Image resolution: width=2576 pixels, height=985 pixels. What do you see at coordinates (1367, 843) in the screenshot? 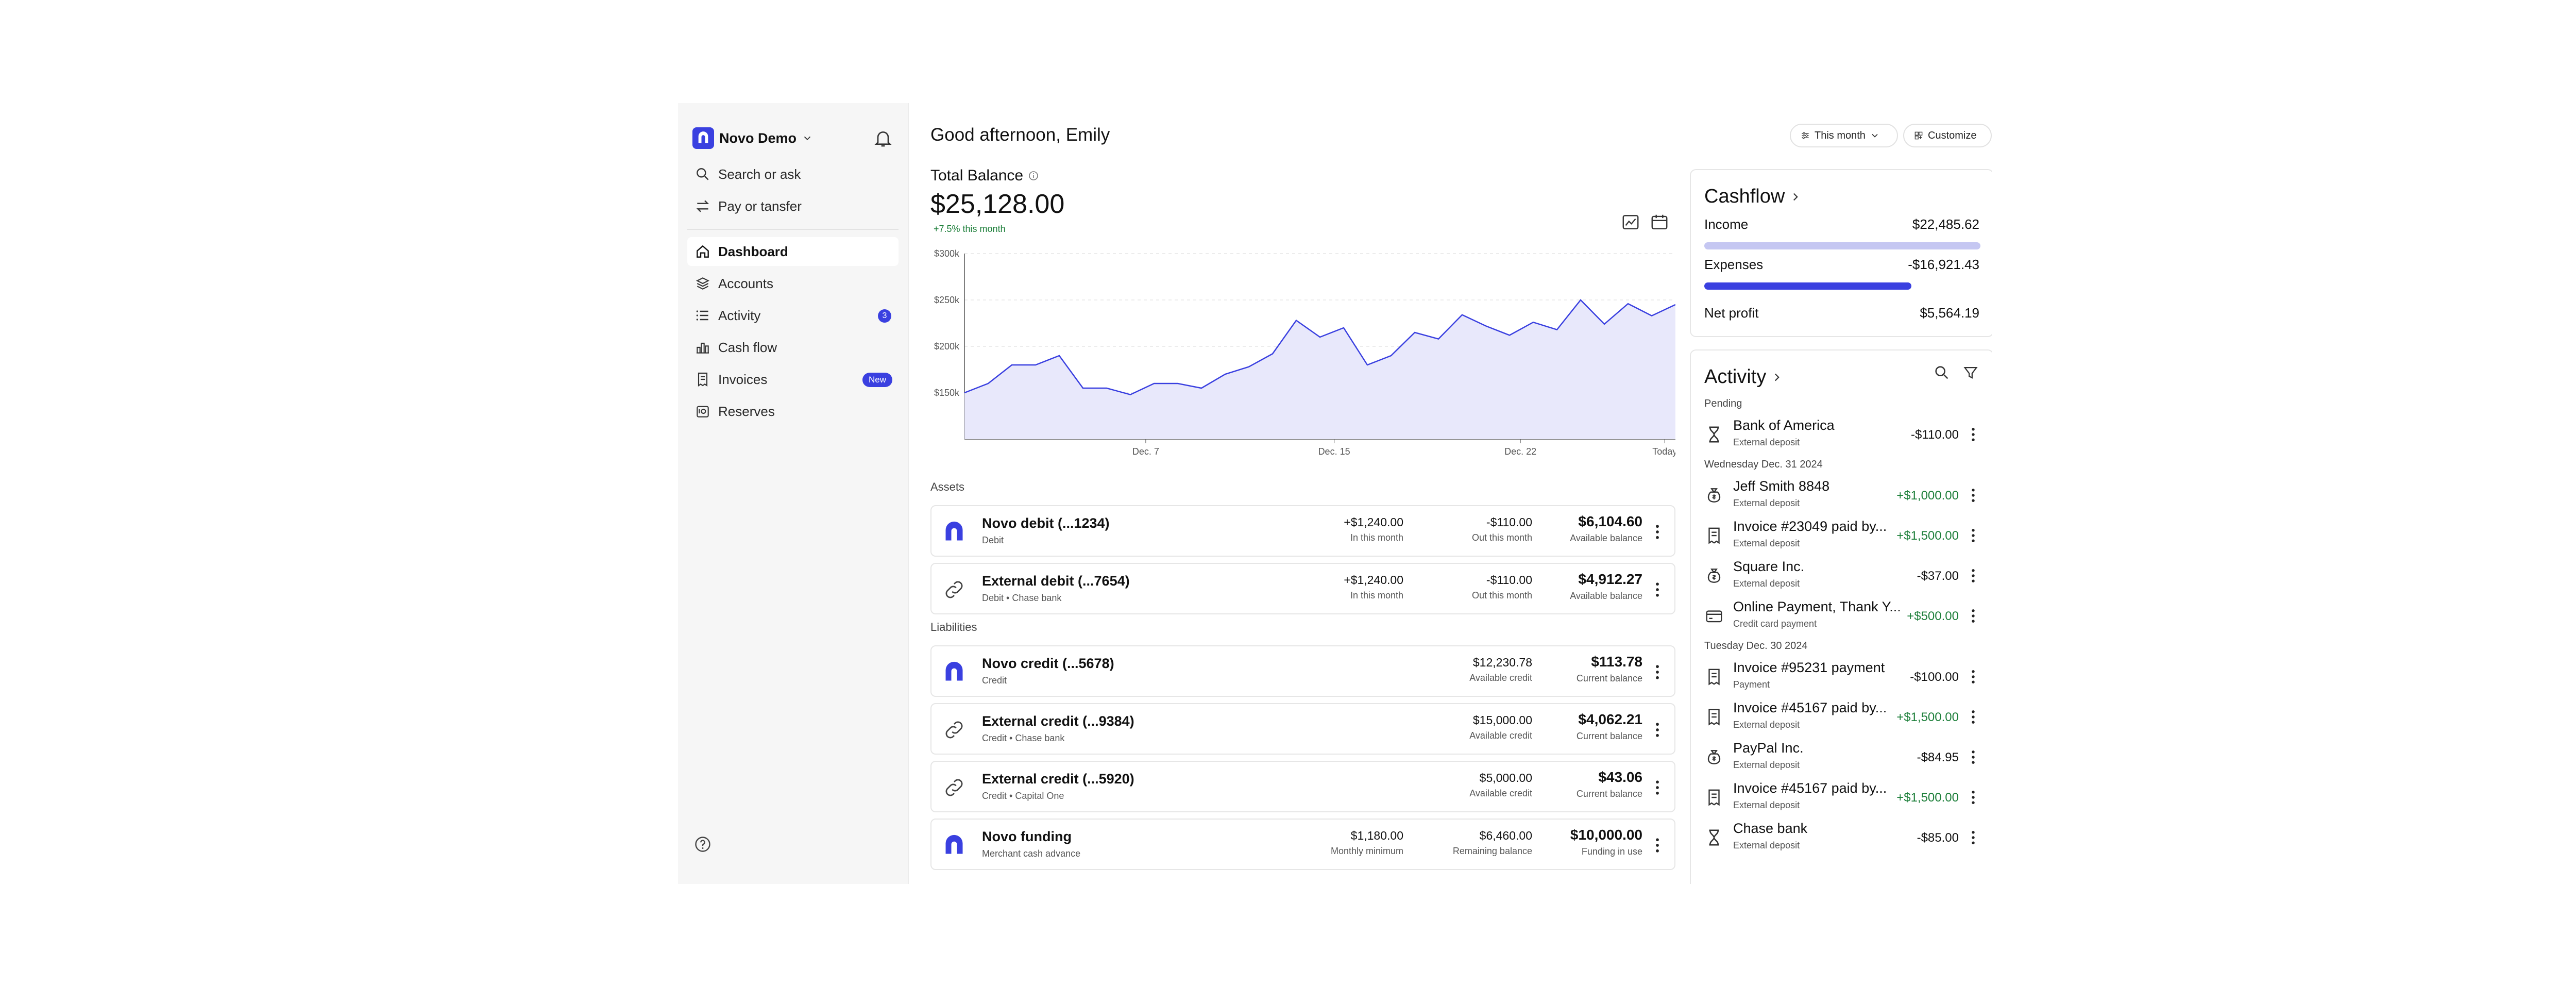
I see `account-metric: $1,180.00 Monthly minimum` at bounding box center [1367, 843].